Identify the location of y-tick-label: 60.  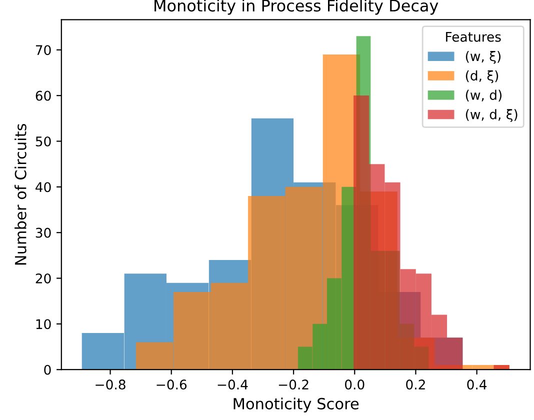
(43, 95).